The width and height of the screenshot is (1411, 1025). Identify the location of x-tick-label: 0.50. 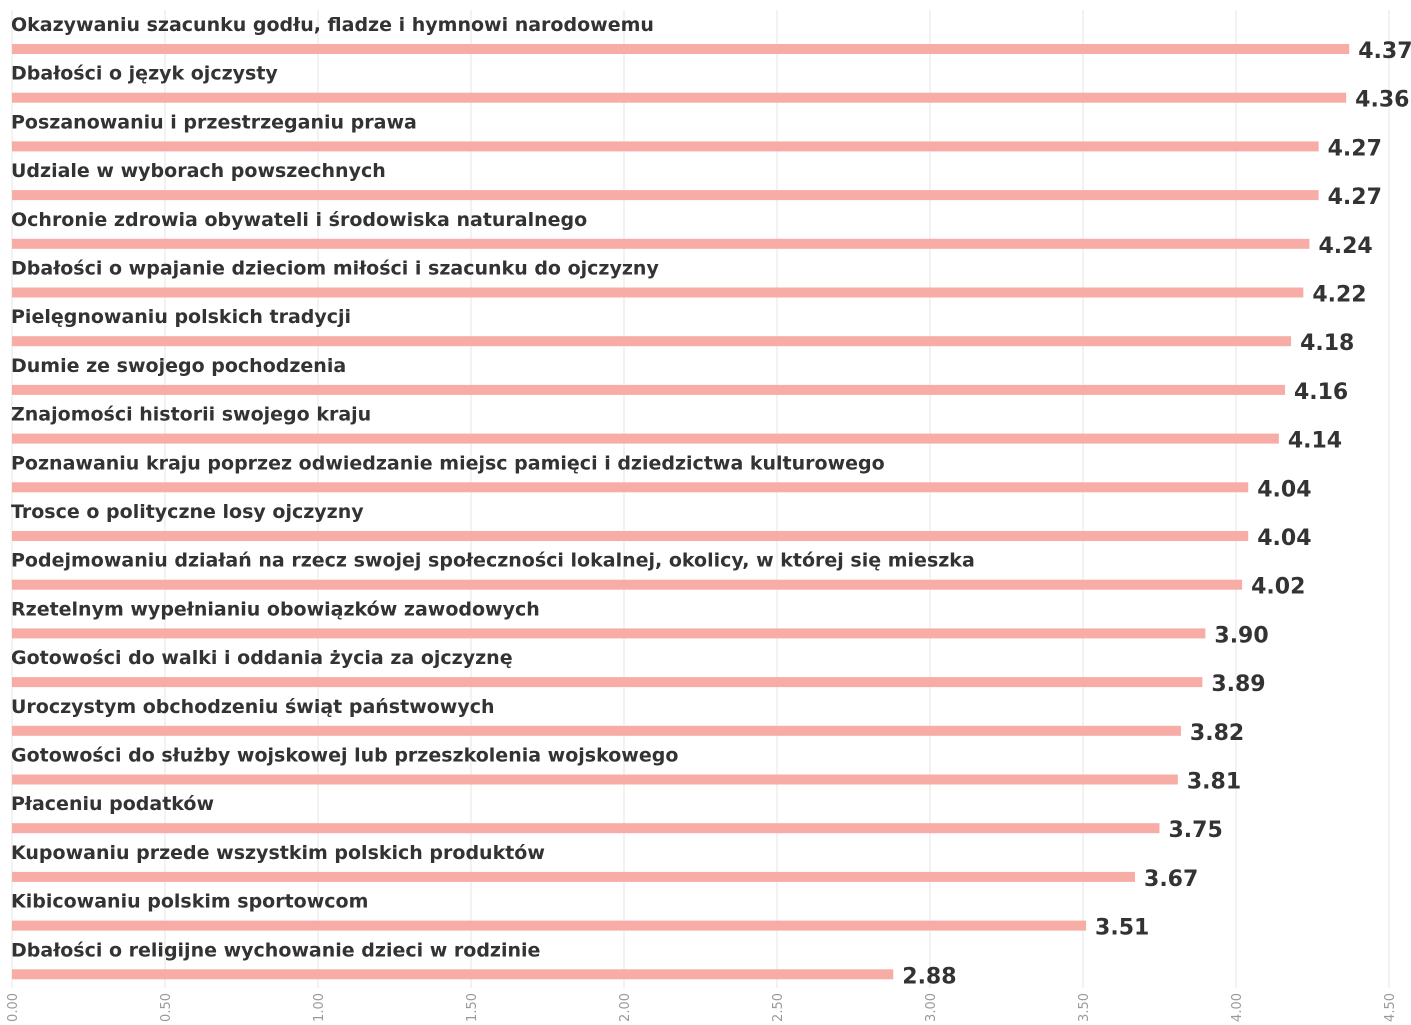
(166, 1007).